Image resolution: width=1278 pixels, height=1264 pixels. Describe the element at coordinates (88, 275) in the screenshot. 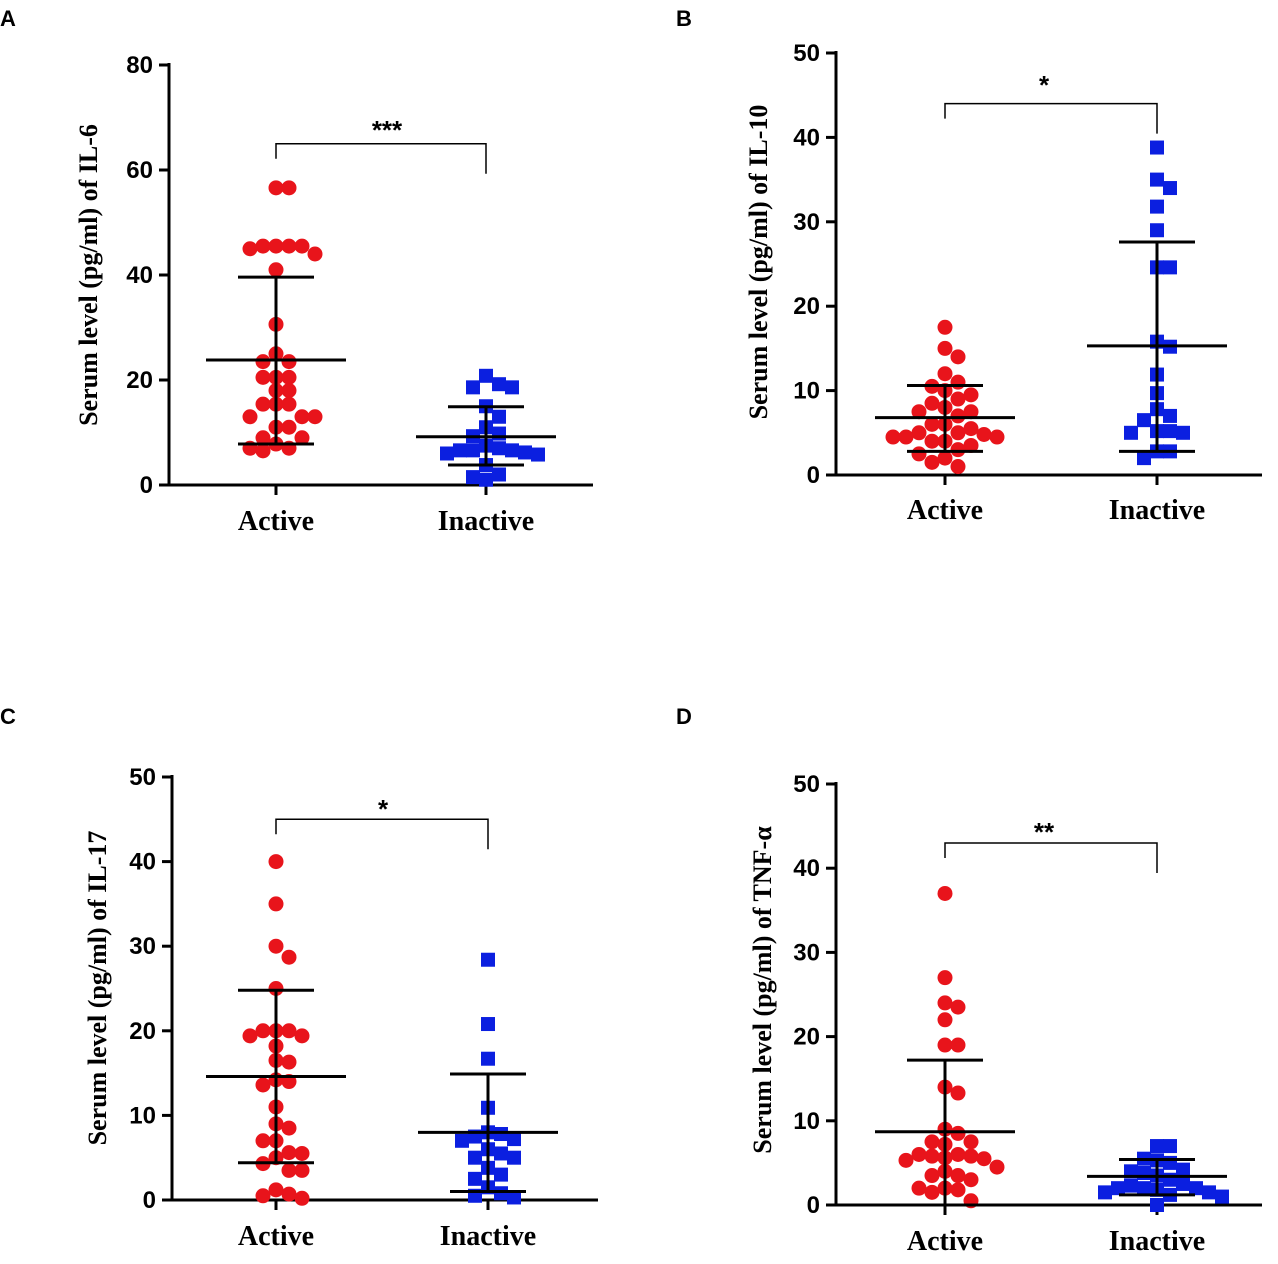

I see `y-axis-label-a: Serum level (pg/ml) of IL-6` at that location.